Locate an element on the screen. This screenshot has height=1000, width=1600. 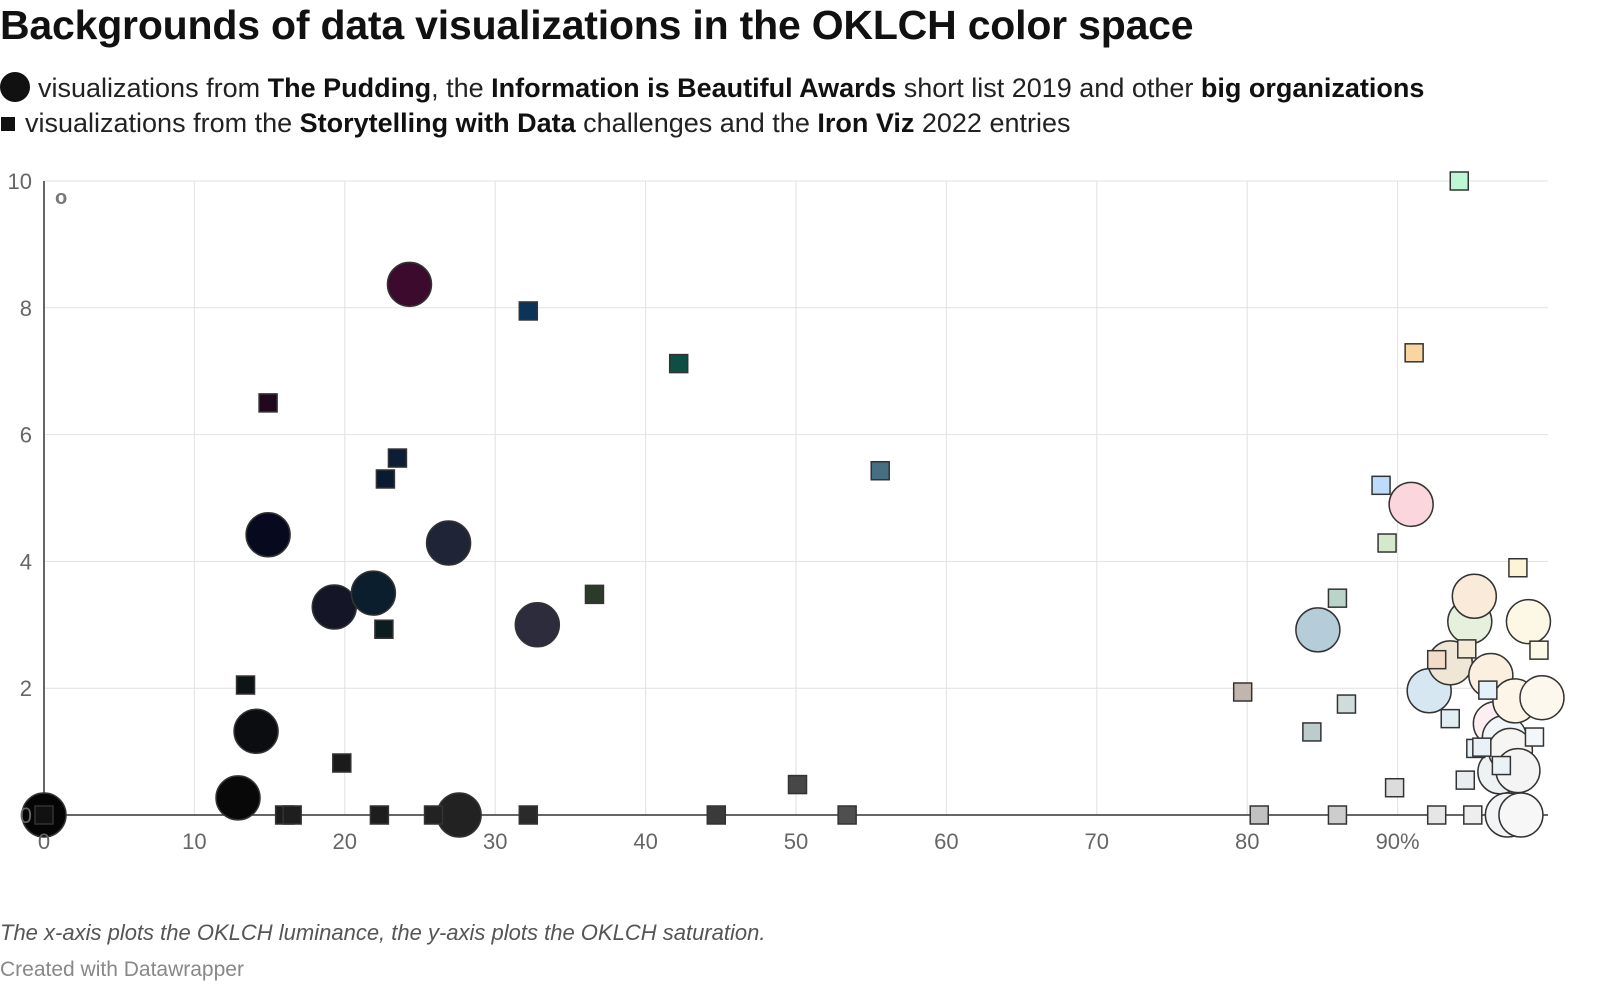
legend-text: visualizations from is located at coordinates (153, 88).